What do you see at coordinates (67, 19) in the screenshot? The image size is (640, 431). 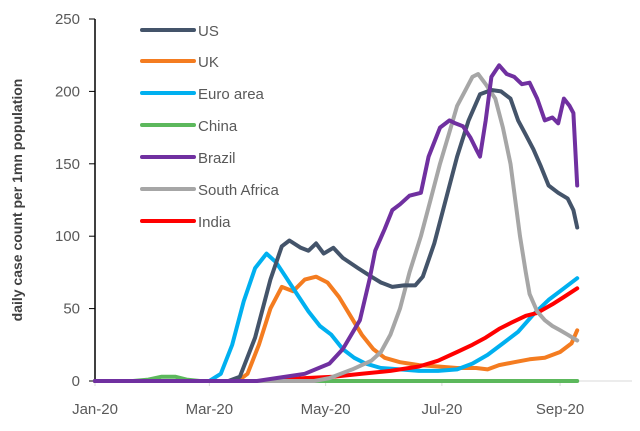 I see `y-tick-label: 250` at bounding box center [67, 19].